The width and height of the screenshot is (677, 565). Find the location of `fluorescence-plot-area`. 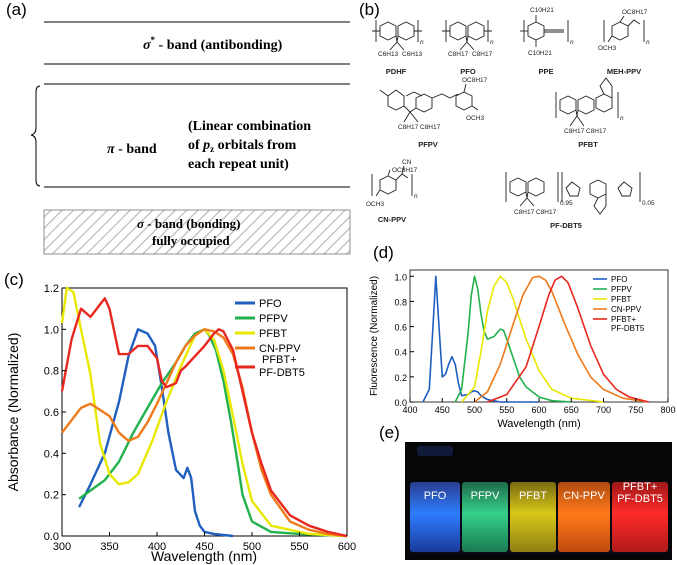

fluorescence-plot-area is located at coordinates (539, 336).